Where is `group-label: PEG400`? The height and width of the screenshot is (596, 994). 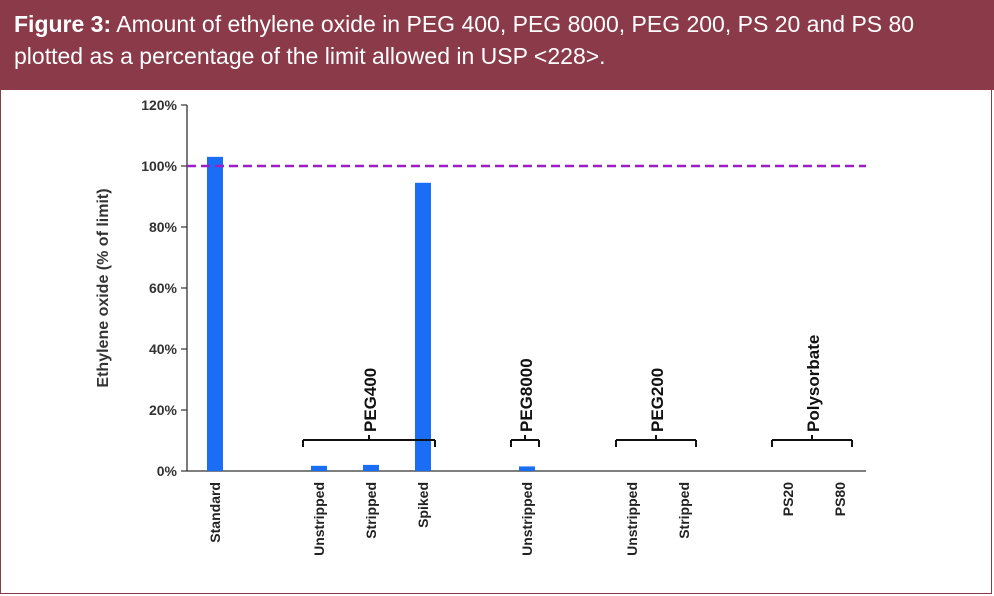 group-label: PEG400 is located at coordinates (370, 400).